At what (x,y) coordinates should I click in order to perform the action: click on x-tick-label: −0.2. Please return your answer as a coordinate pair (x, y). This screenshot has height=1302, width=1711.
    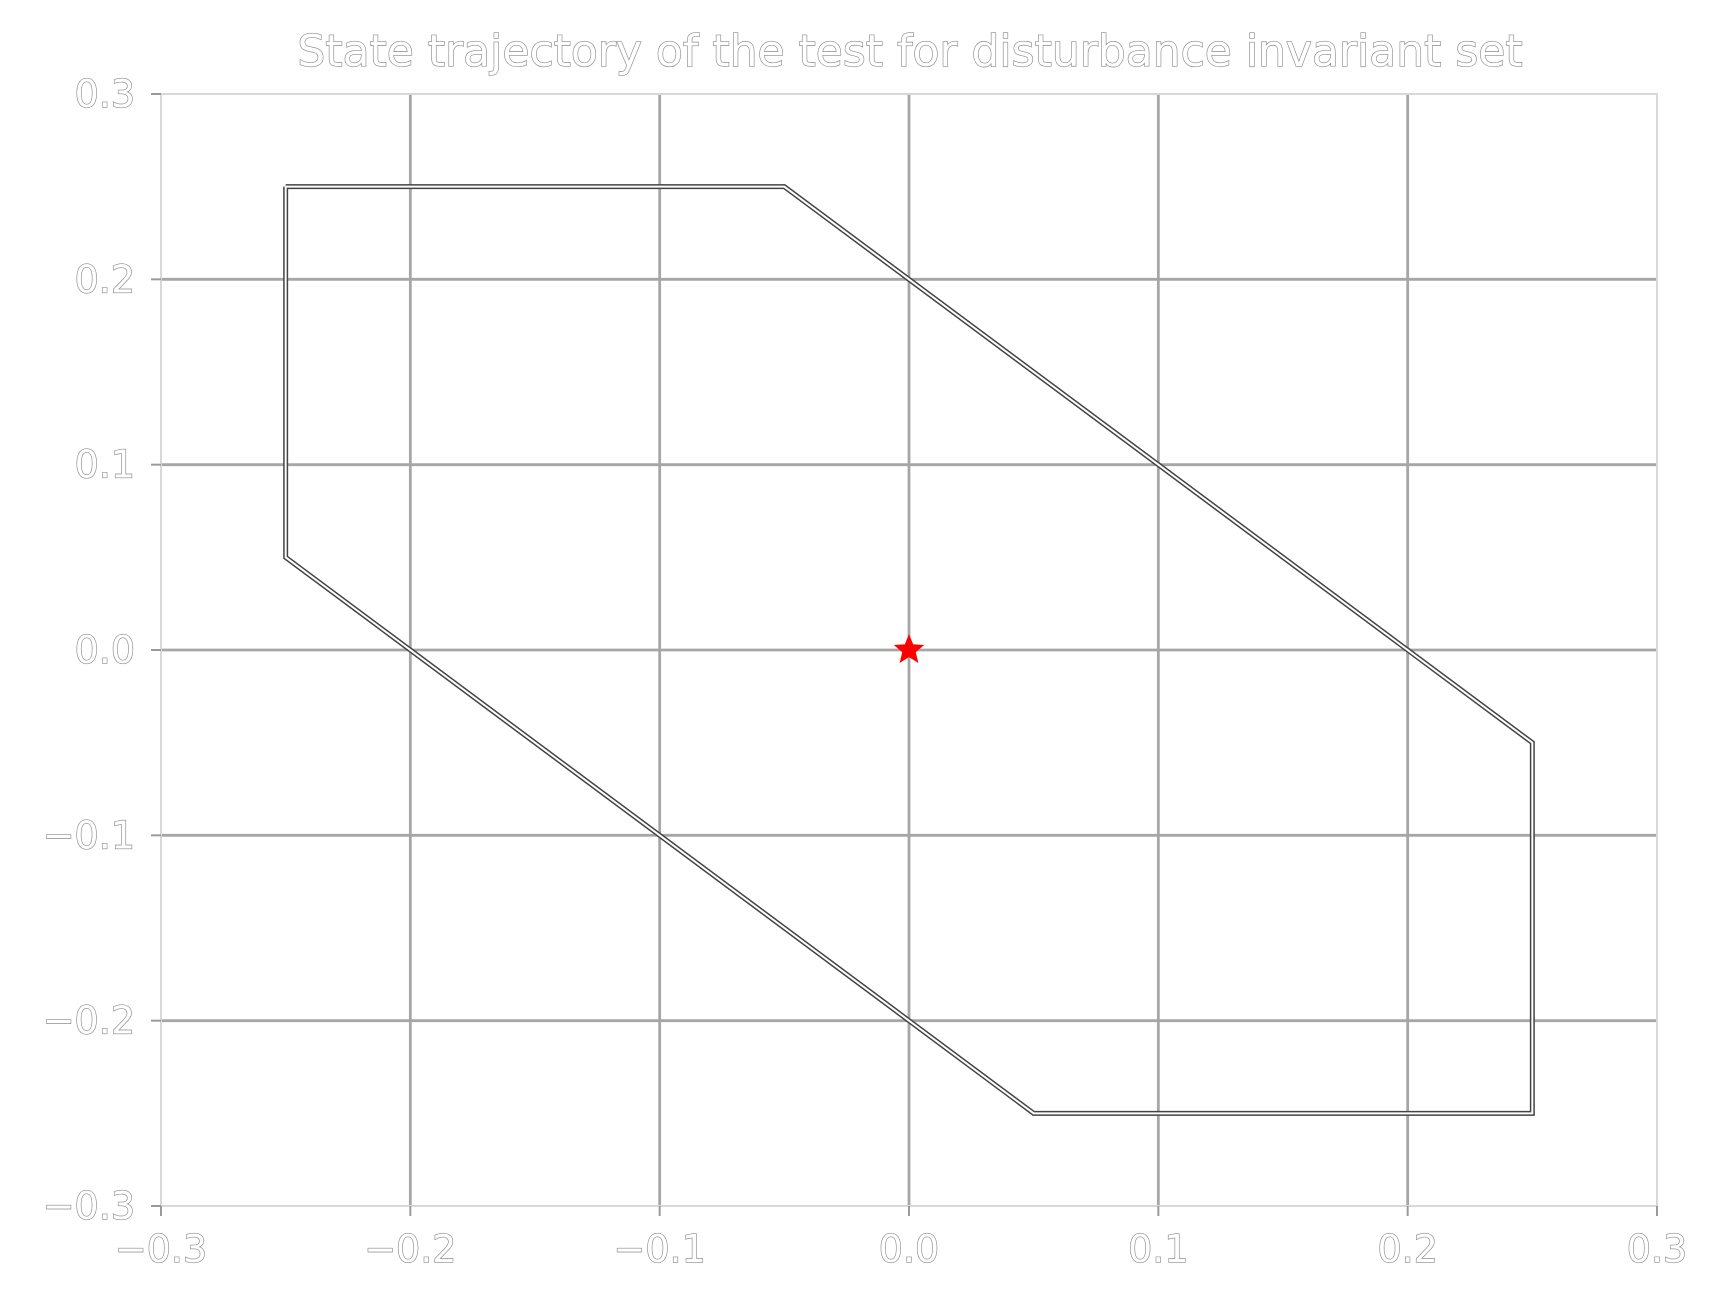
    Looking at the image, I should click on (410, 1249).